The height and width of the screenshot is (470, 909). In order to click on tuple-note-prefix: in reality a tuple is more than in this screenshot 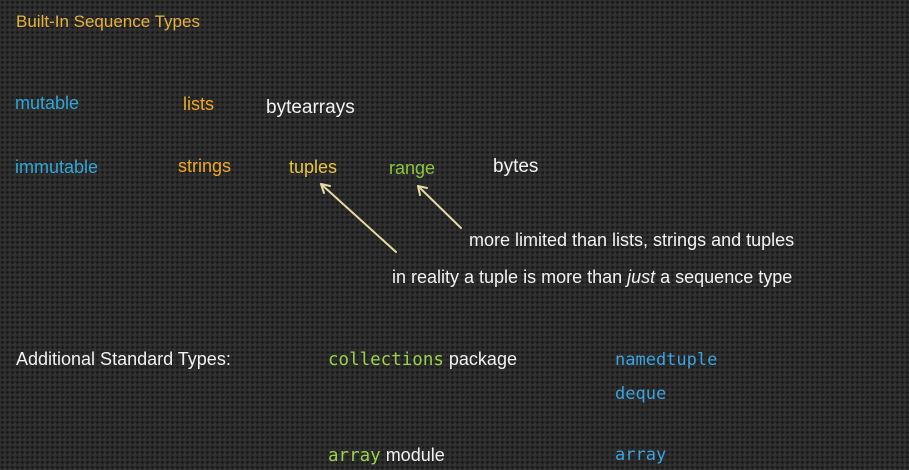, I will do `click(510, 277)`.